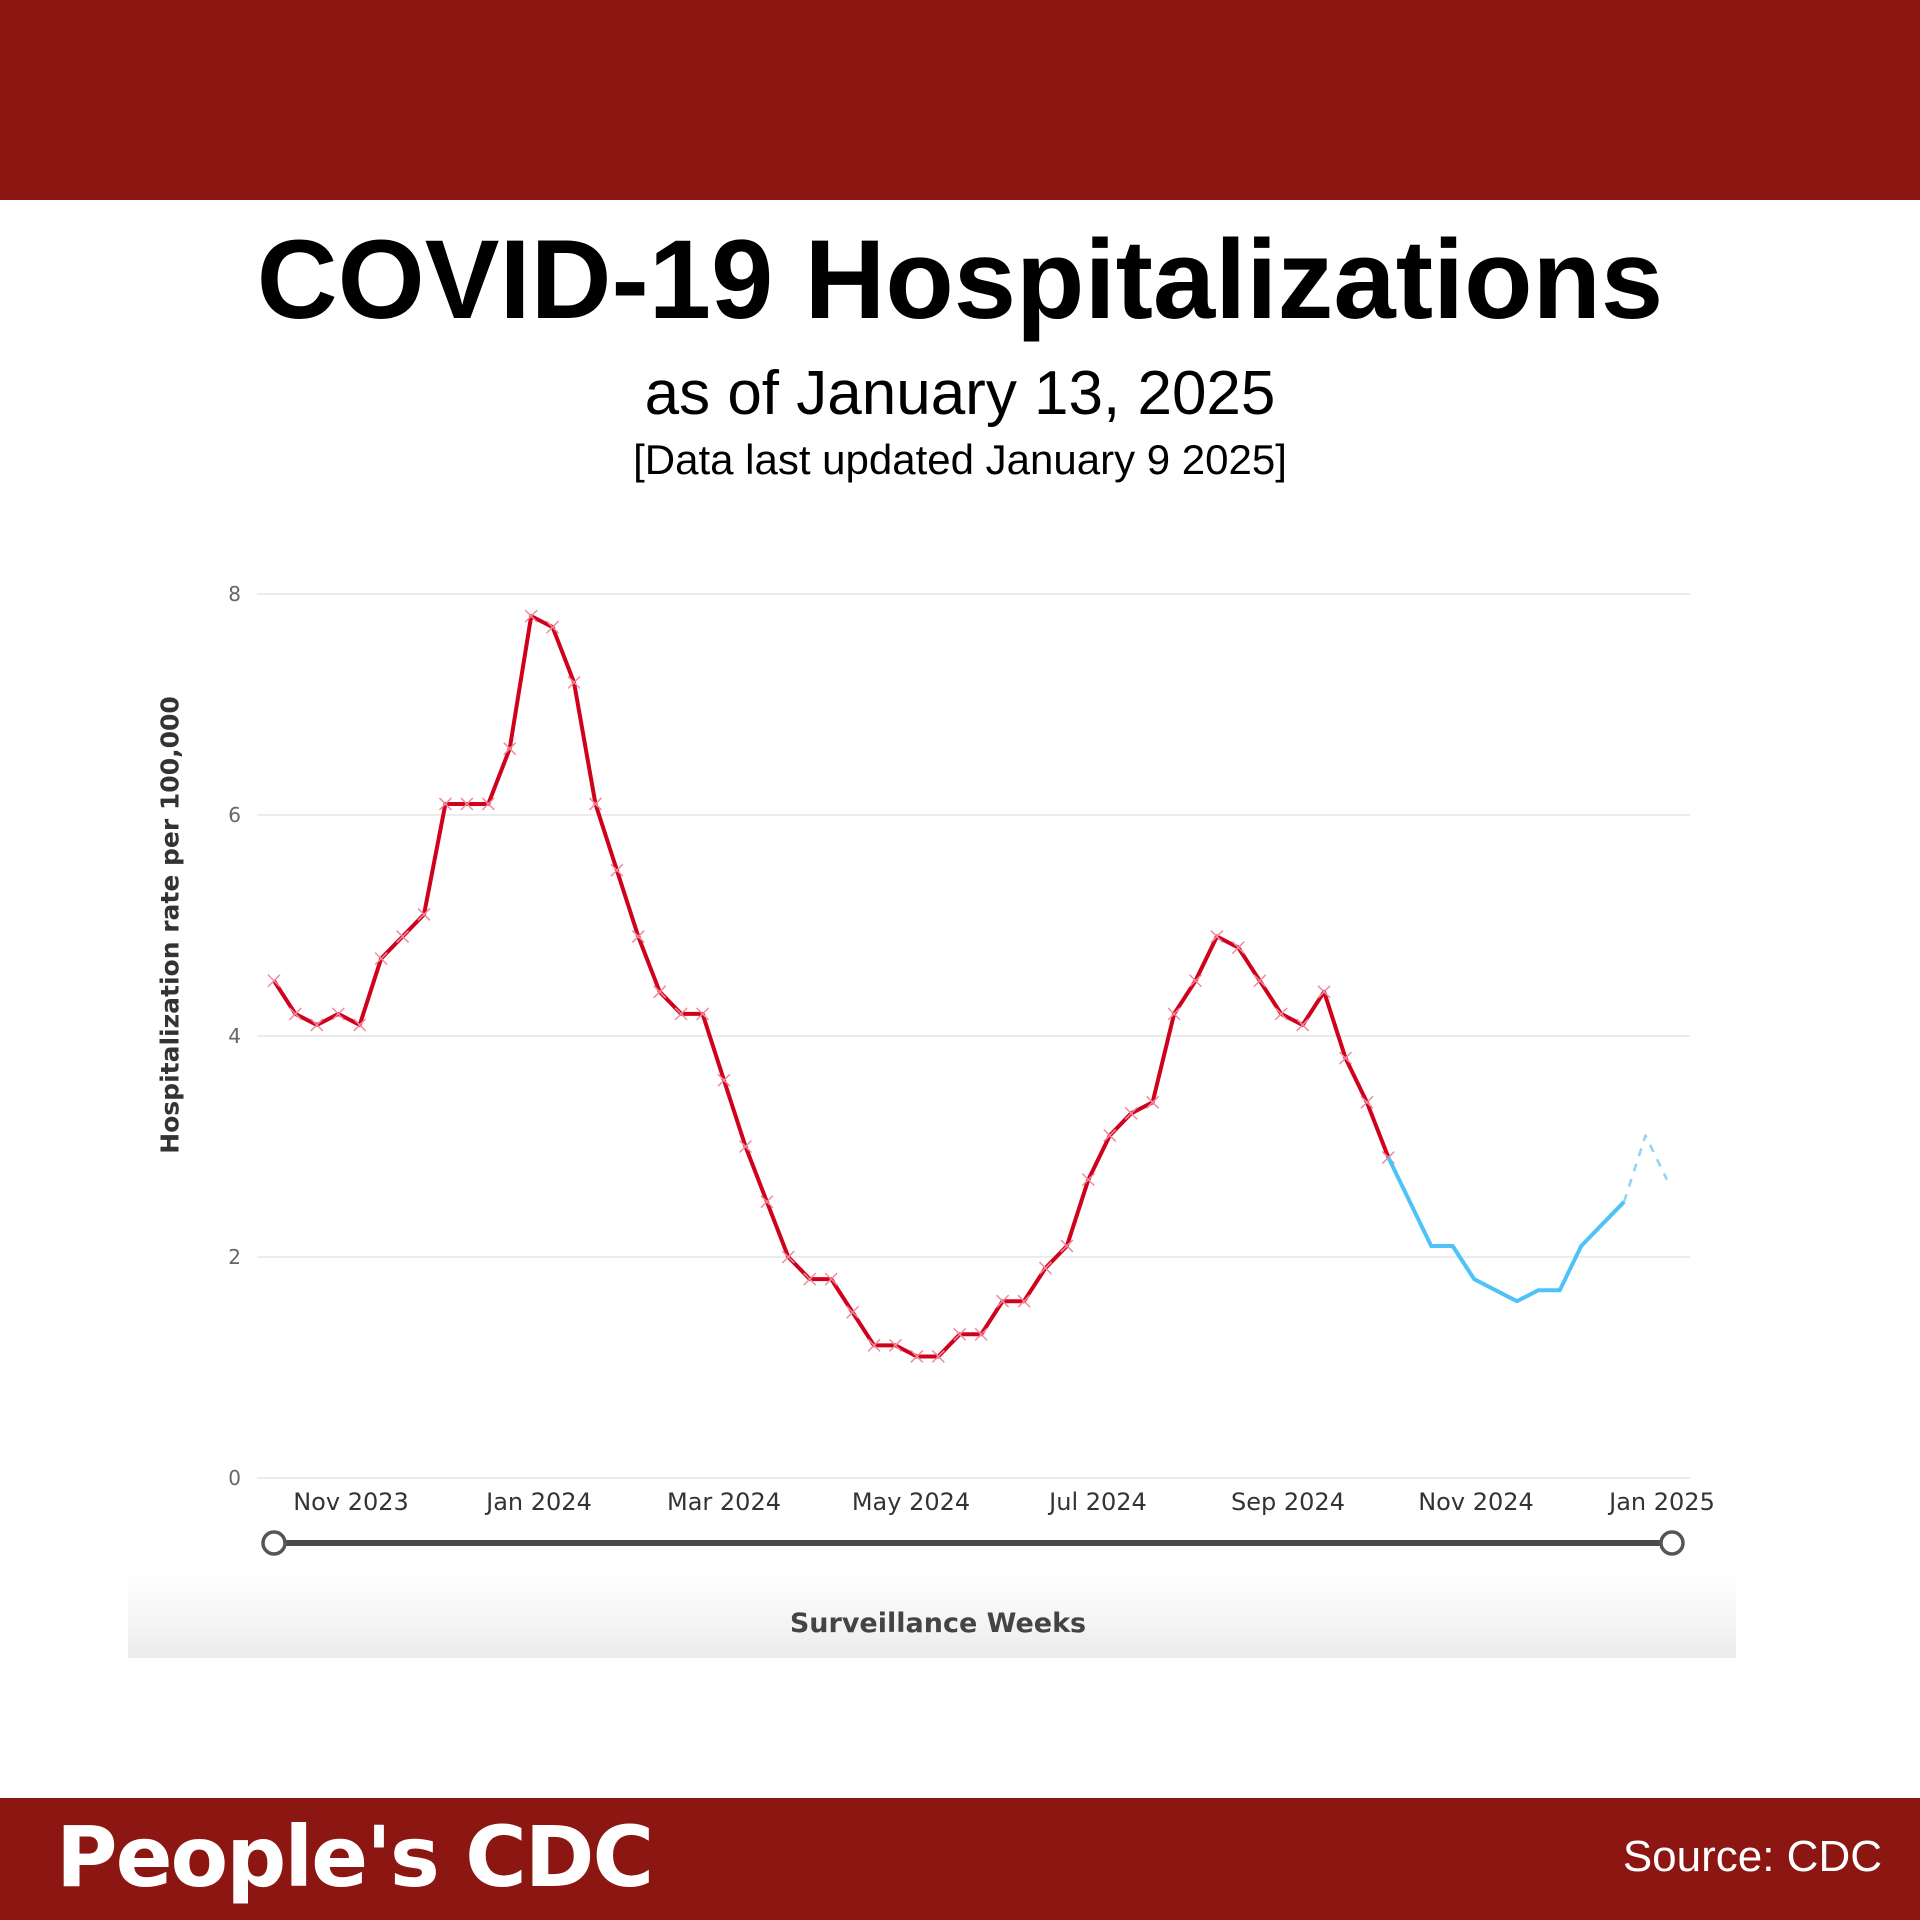 The height and width of the screenshot is (1920, 1920). Describe the element at coordinates (1288, 1502) in the screenshot. I see `x-tick-label: Sep 2024` at that location.